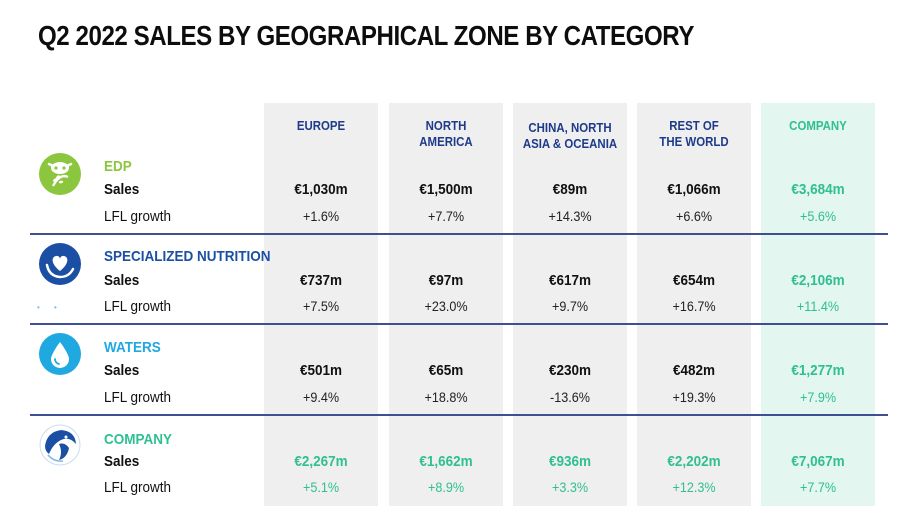  Describe the element at coordinates (570, 189) in the screenshot. I see `edp-sales-china-asia-oceania: €89m` at that location.